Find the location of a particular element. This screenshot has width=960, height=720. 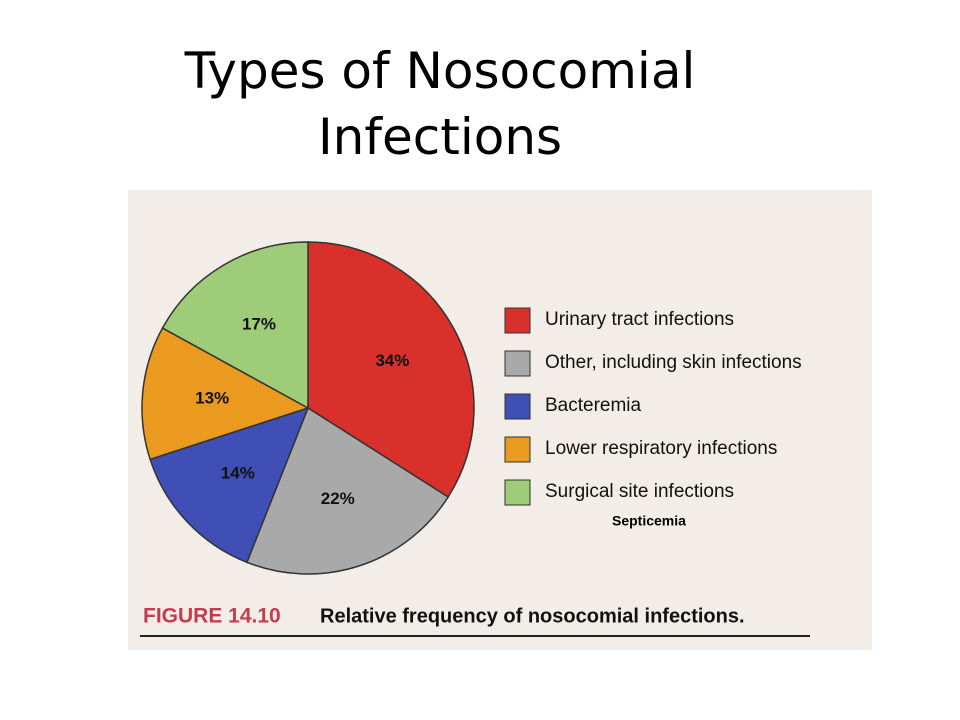

slice-label: 13% is located at coordinates (212, 397).